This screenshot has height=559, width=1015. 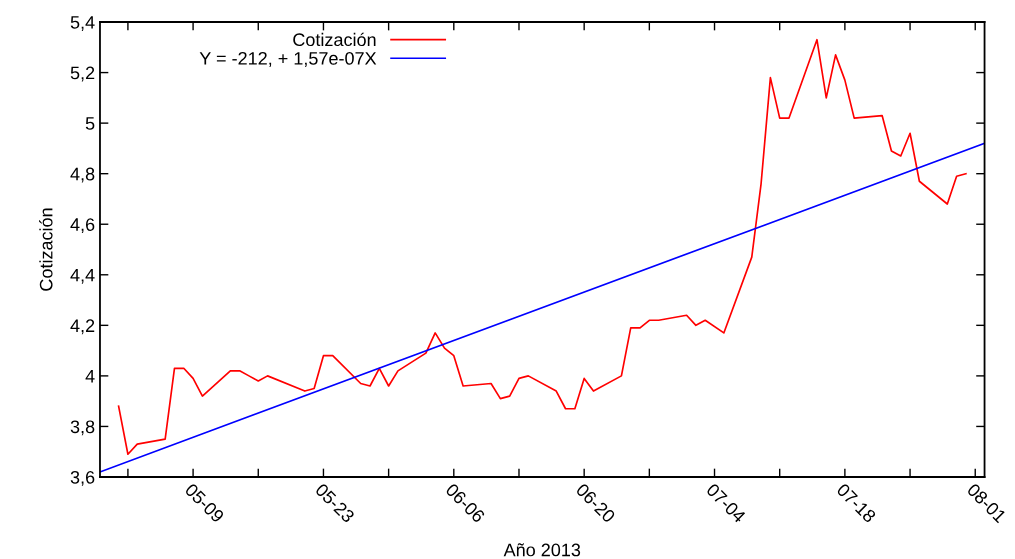 I want to click on y-tick-label: 4,2, so click(x=82, y=327).